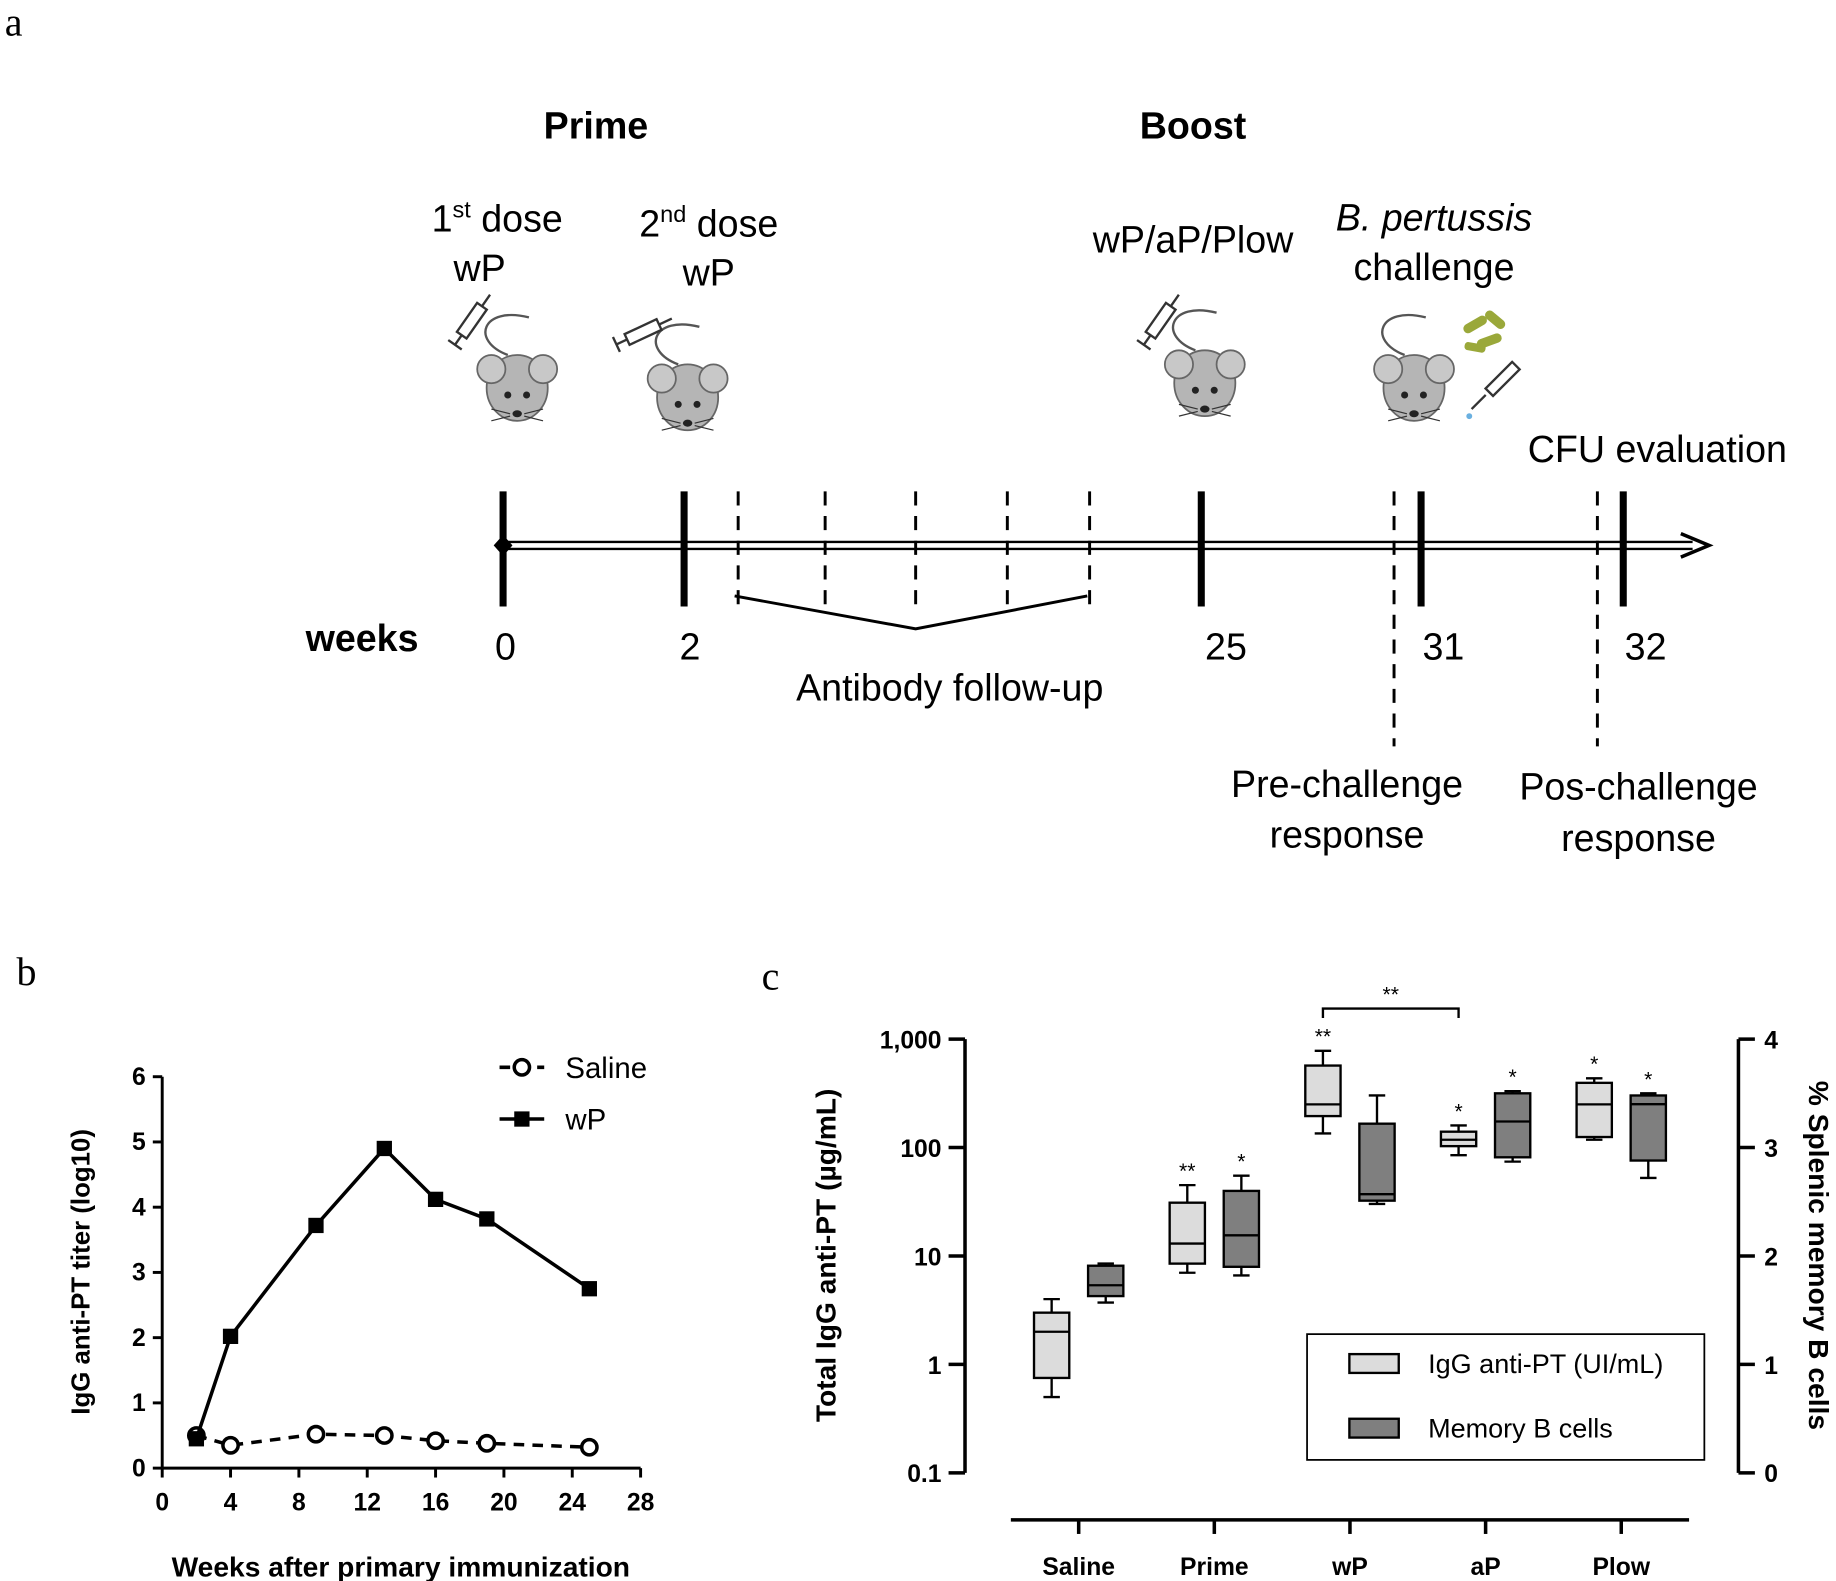  I want to click on dose-label: 2nd dose, so click(708, 222).